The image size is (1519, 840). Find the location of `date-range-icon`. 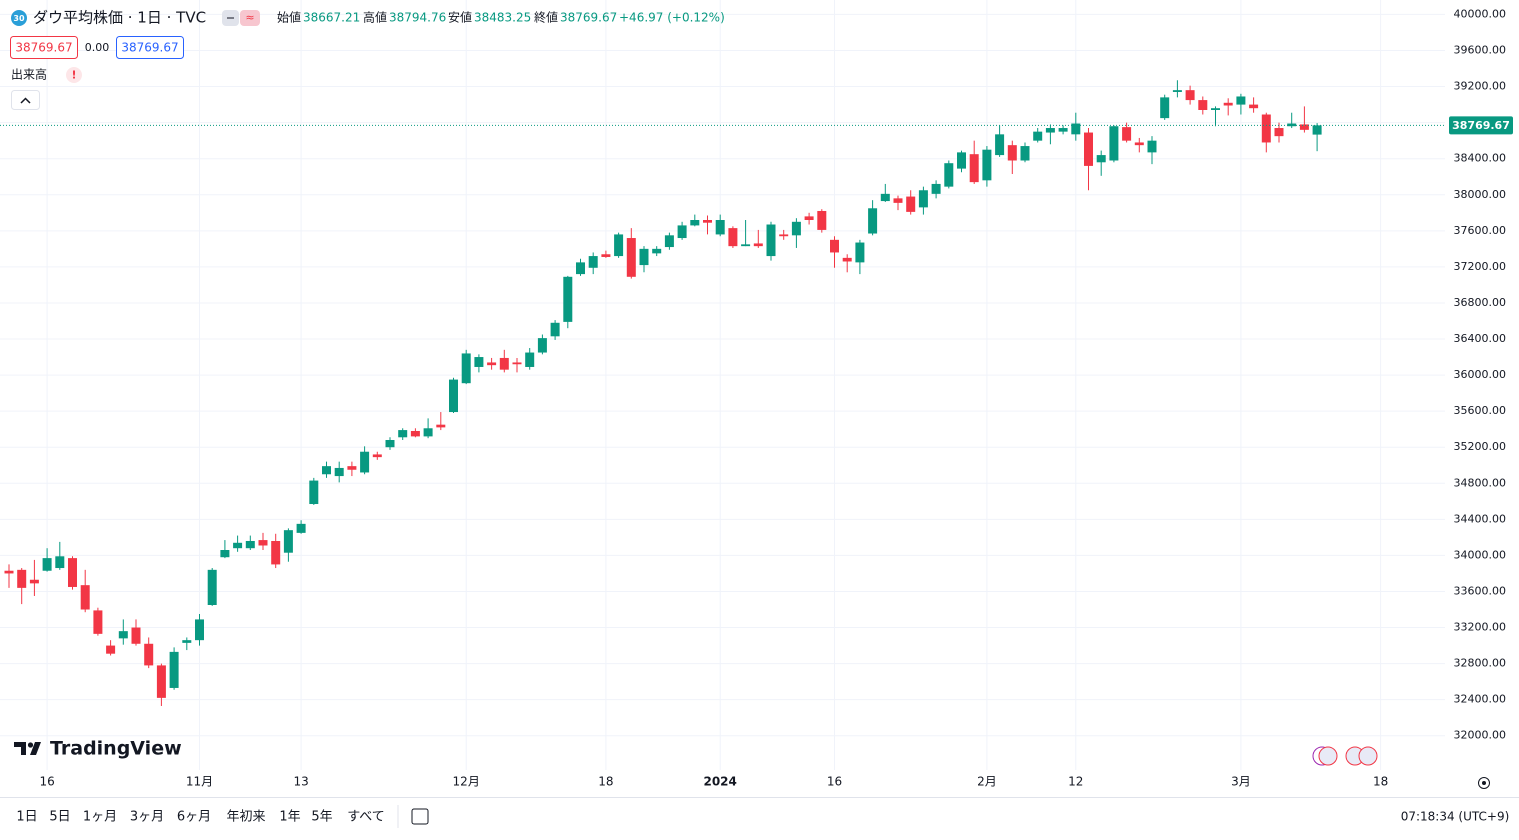

date-range-icon is located at coordinates (420, 816).